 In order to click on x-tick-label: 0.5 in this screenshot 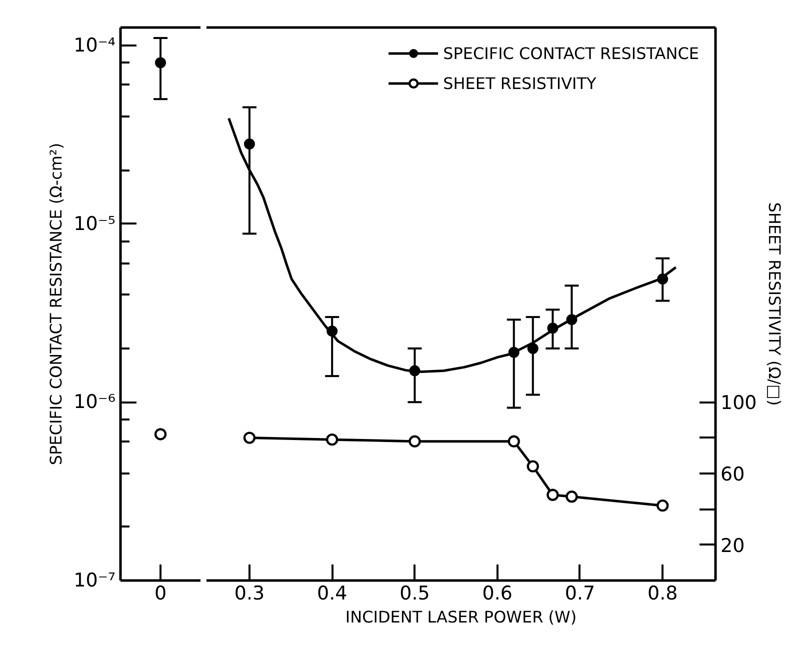, I will do `click(415, 593)`.